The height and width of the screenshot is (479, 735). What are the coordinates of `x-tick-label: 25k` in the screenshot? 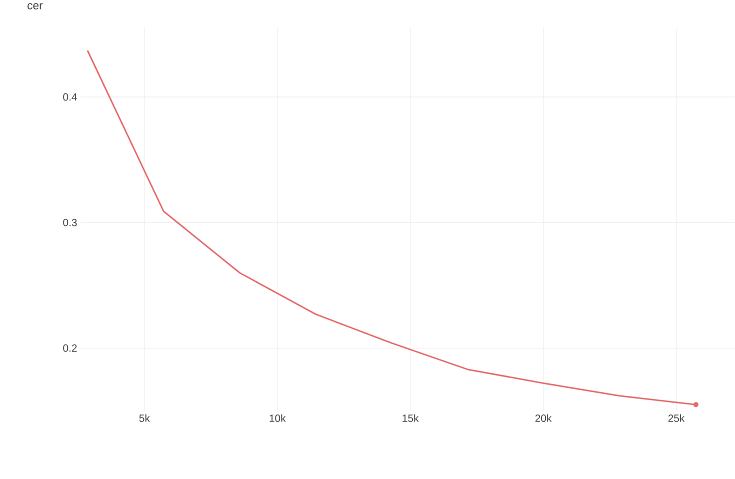 It's located at (676, 418).